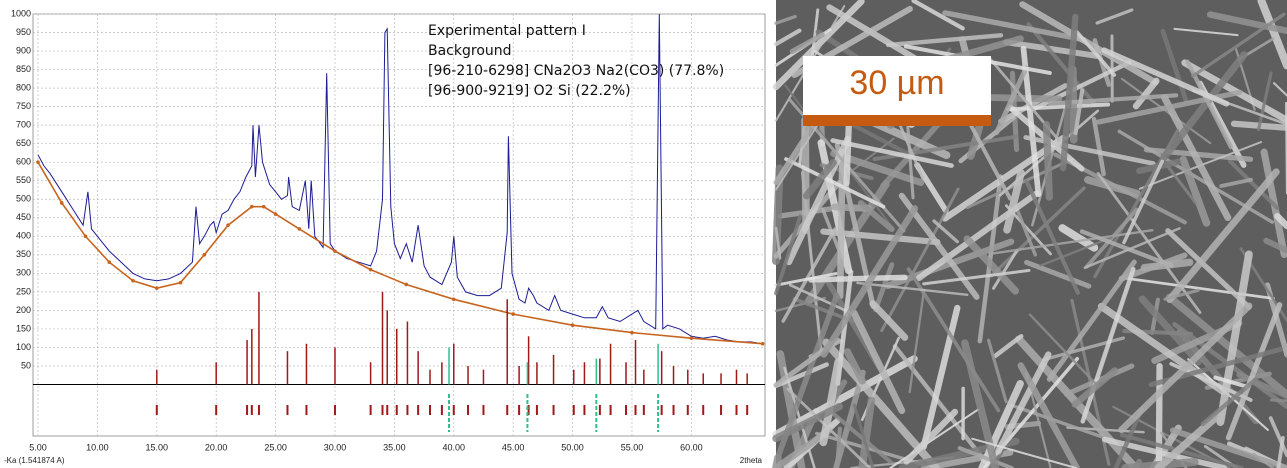  What do you see at coordinates (394, 447) in the screenshot?
I see `x-tick-label: 35.00` at bounding box center [394, 447].